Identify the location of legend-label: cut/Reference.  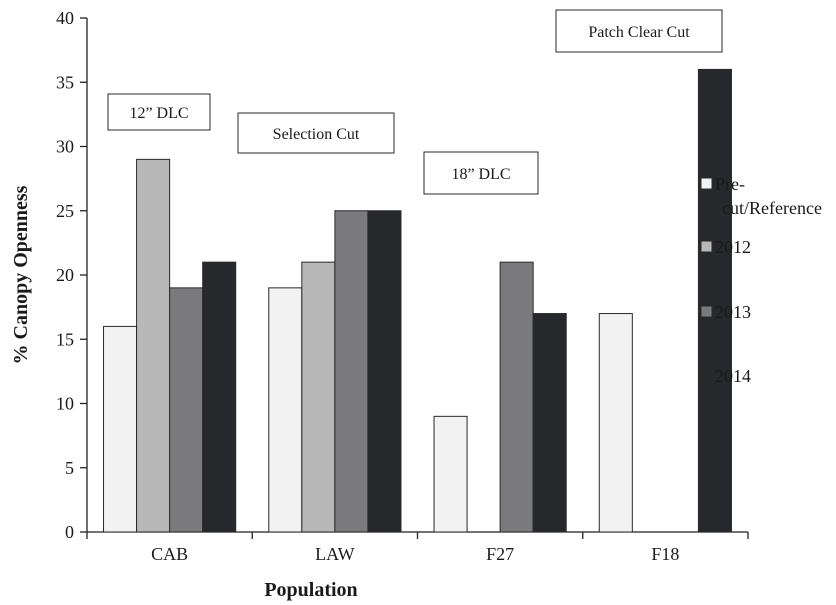
(772, 208).